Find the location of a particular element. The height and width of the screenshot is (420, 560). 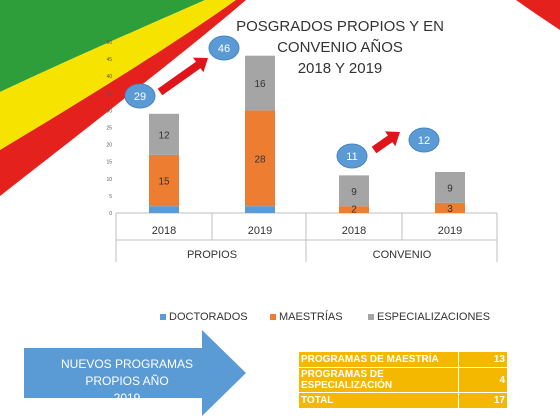

y-tick-label: 40 is located at coordinates (109, 77).